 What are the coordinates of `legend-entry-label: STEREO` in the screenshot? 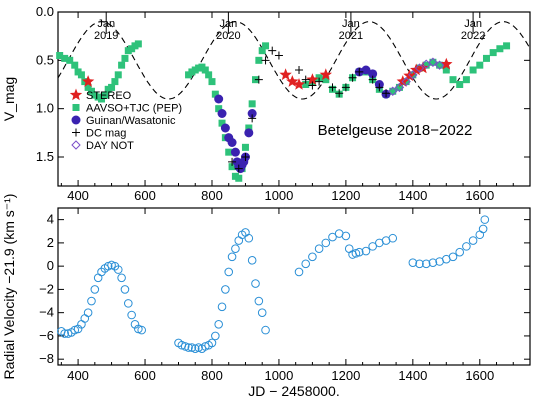 It's located at (109, 96).